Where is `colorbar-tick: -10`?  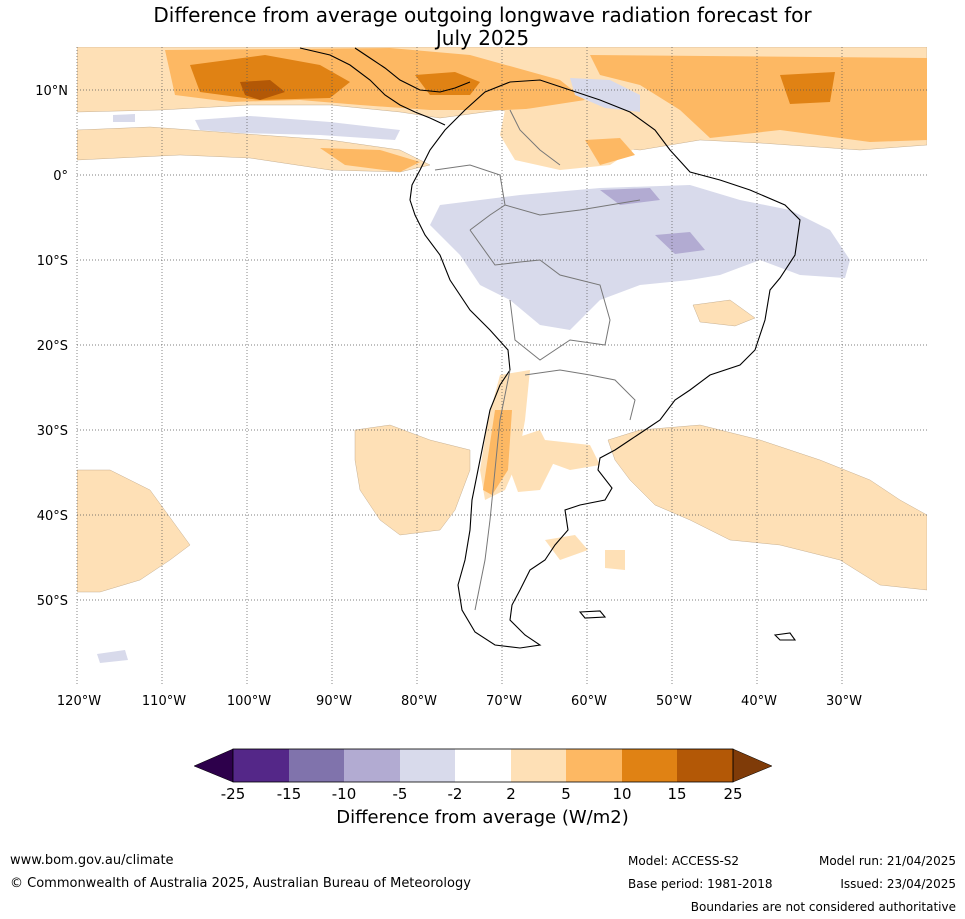 colorbar-tick: -10 is located at coordinates (344, 794).